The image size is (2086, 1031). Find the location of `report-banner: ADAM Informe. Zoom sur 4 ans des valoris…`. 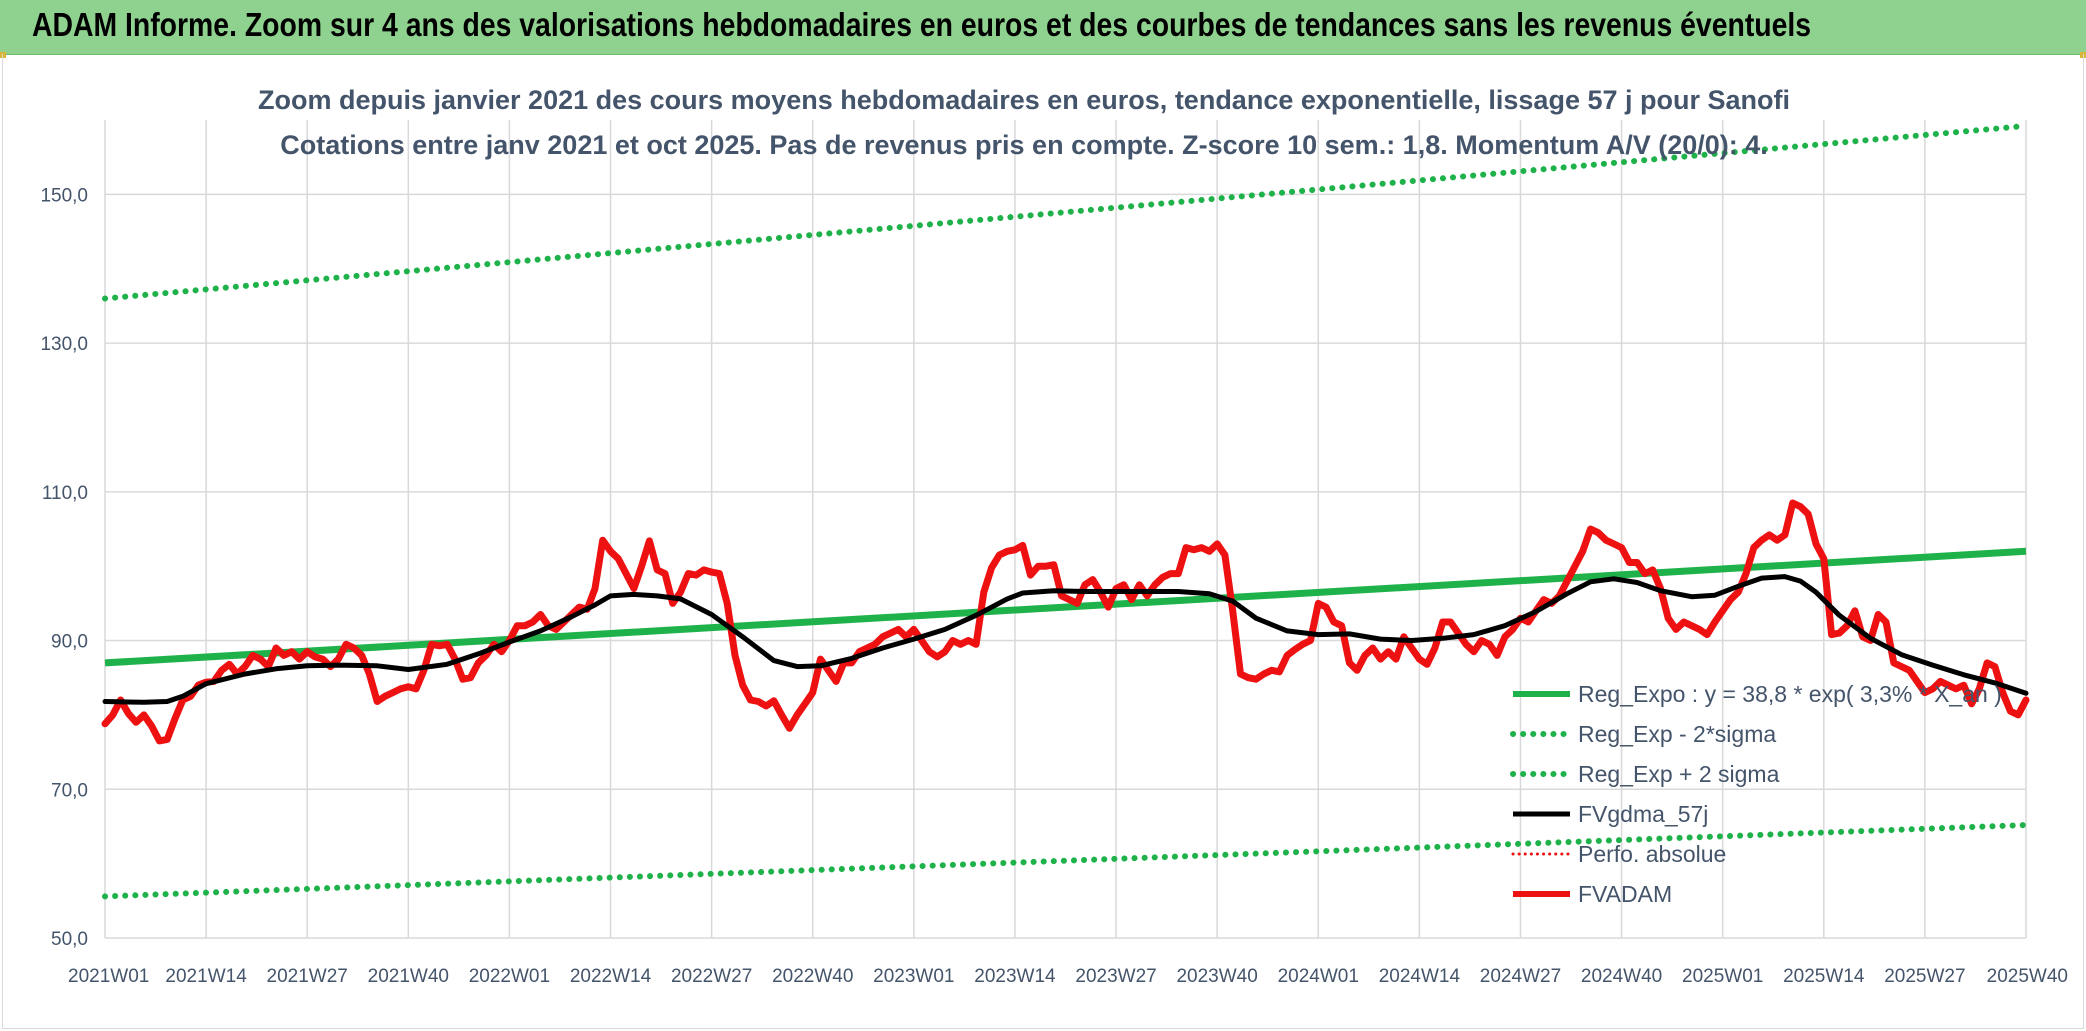

report-banner: ADAM Informe. Zoom sur 4 ans des valoris… is located at coordinates (1043, 27).